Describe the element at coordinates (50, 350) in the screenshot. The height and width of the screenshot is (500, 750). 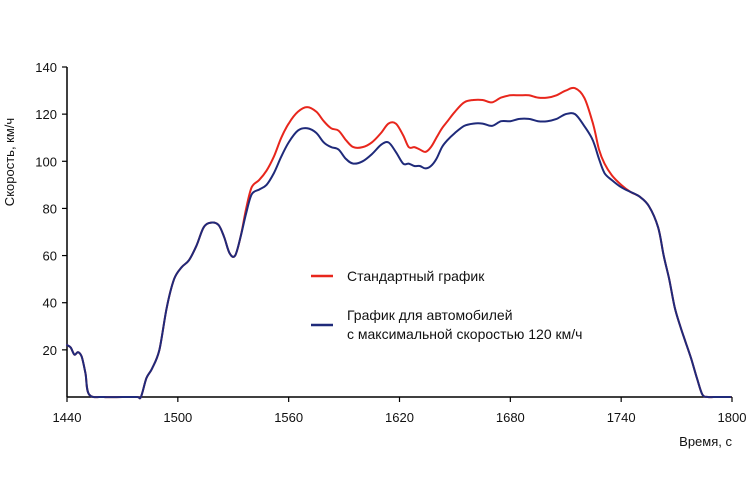
I see `y-tick-label: 20` at that location.